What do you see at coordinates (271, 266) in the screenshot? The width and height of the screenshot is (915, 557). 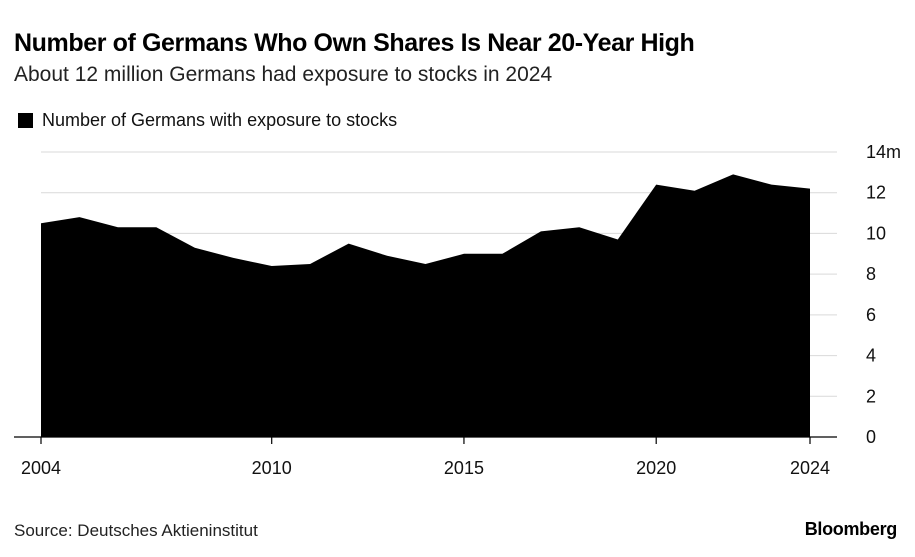 I see `data-point-2010` at bounding box center [271, 266].